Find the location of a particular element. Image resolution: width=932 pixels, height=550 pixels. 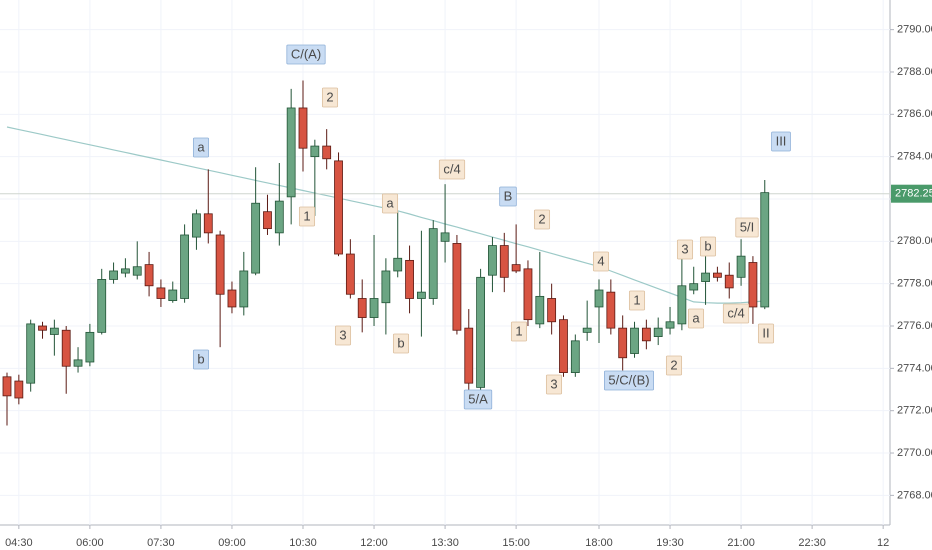

y-tick-label: 2778.00 is located at coordinates (914, 284).